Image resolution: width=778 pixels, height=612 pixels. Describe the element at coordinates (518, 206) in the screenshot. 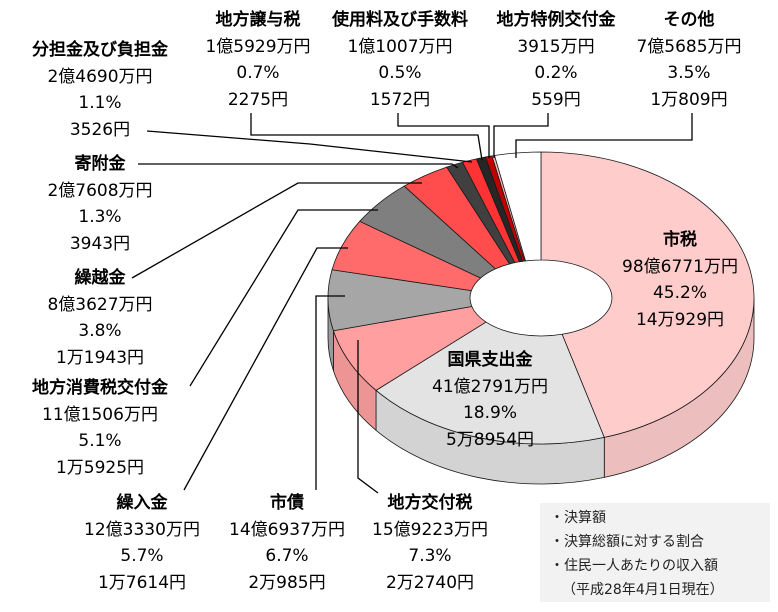

I see `slice-other` at that location.